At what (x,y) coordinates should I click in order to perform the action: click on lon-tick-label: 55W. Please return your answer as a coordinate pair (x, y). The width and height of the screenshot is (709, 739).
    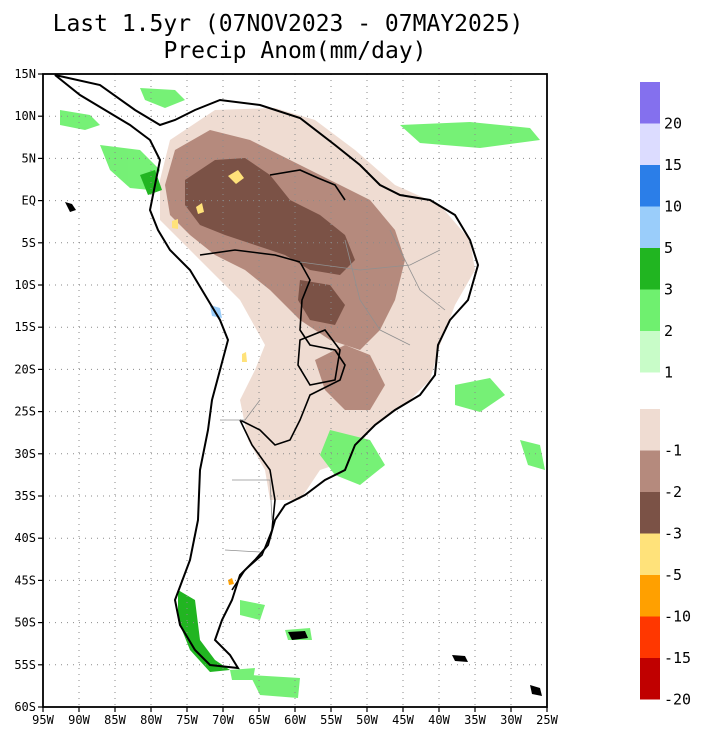
    Looking at the image, I should click on (331, 720).